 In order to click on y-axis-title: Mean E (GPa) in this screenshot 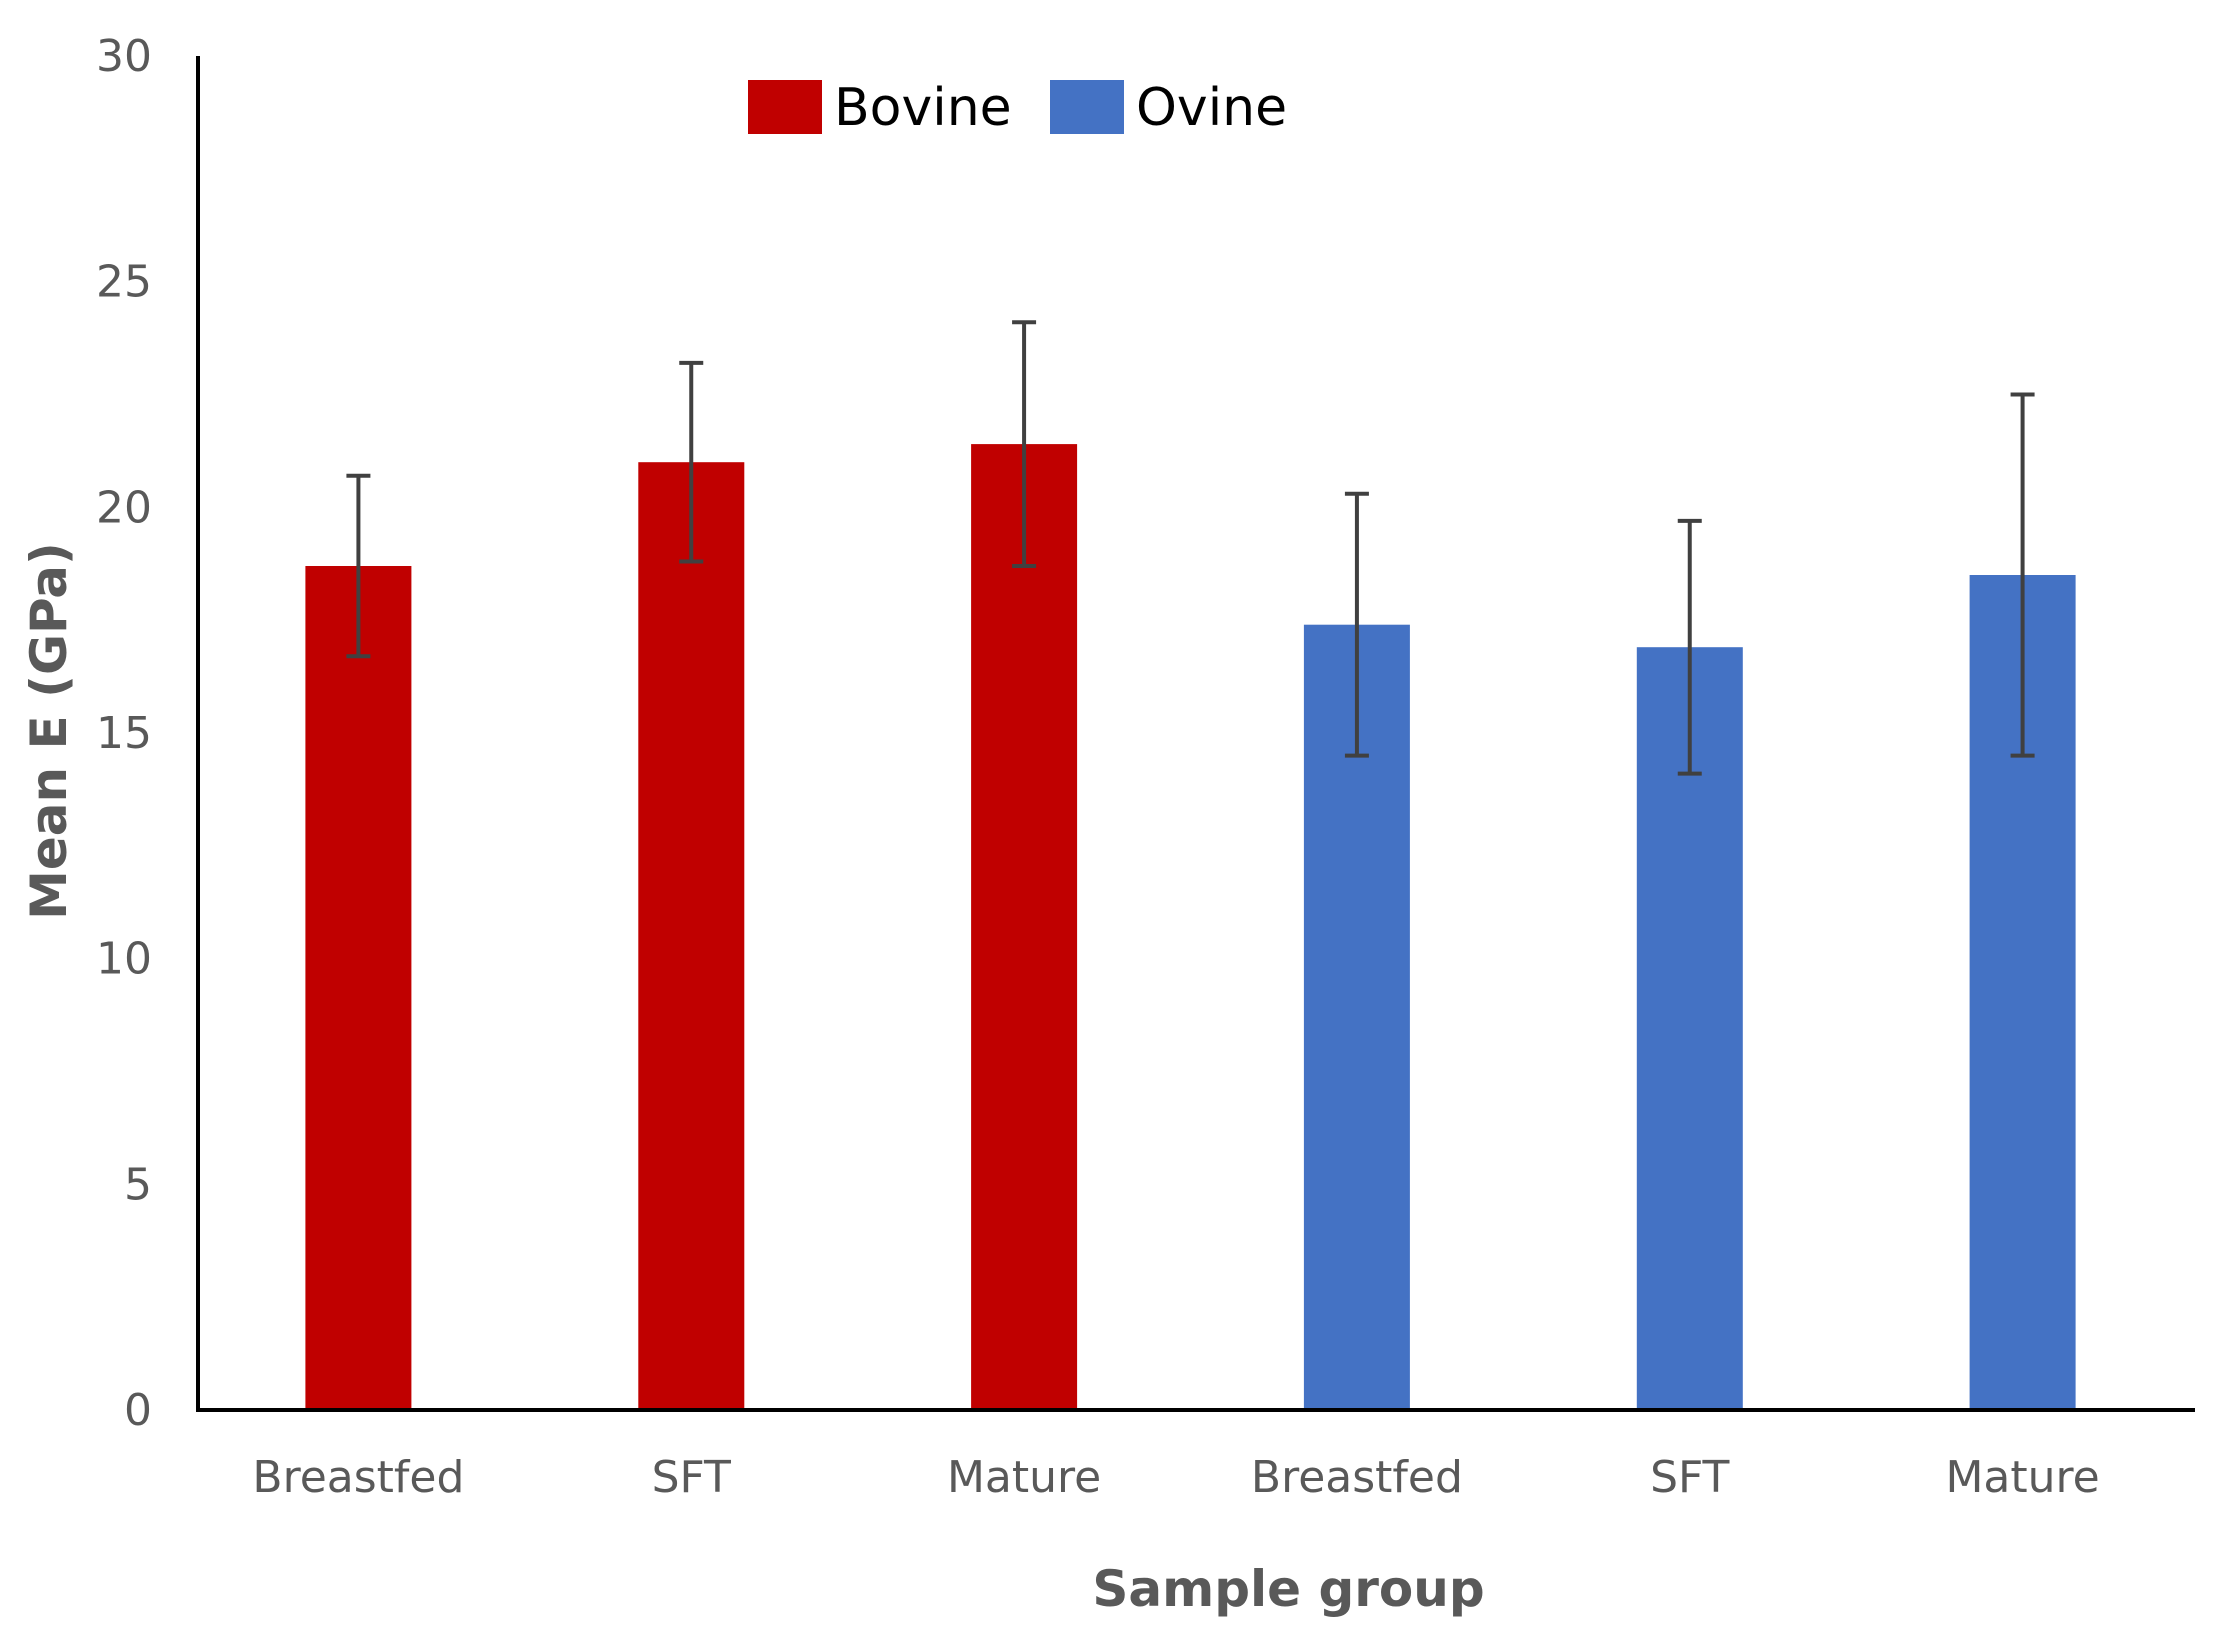, I will do `click(49, 731)`.